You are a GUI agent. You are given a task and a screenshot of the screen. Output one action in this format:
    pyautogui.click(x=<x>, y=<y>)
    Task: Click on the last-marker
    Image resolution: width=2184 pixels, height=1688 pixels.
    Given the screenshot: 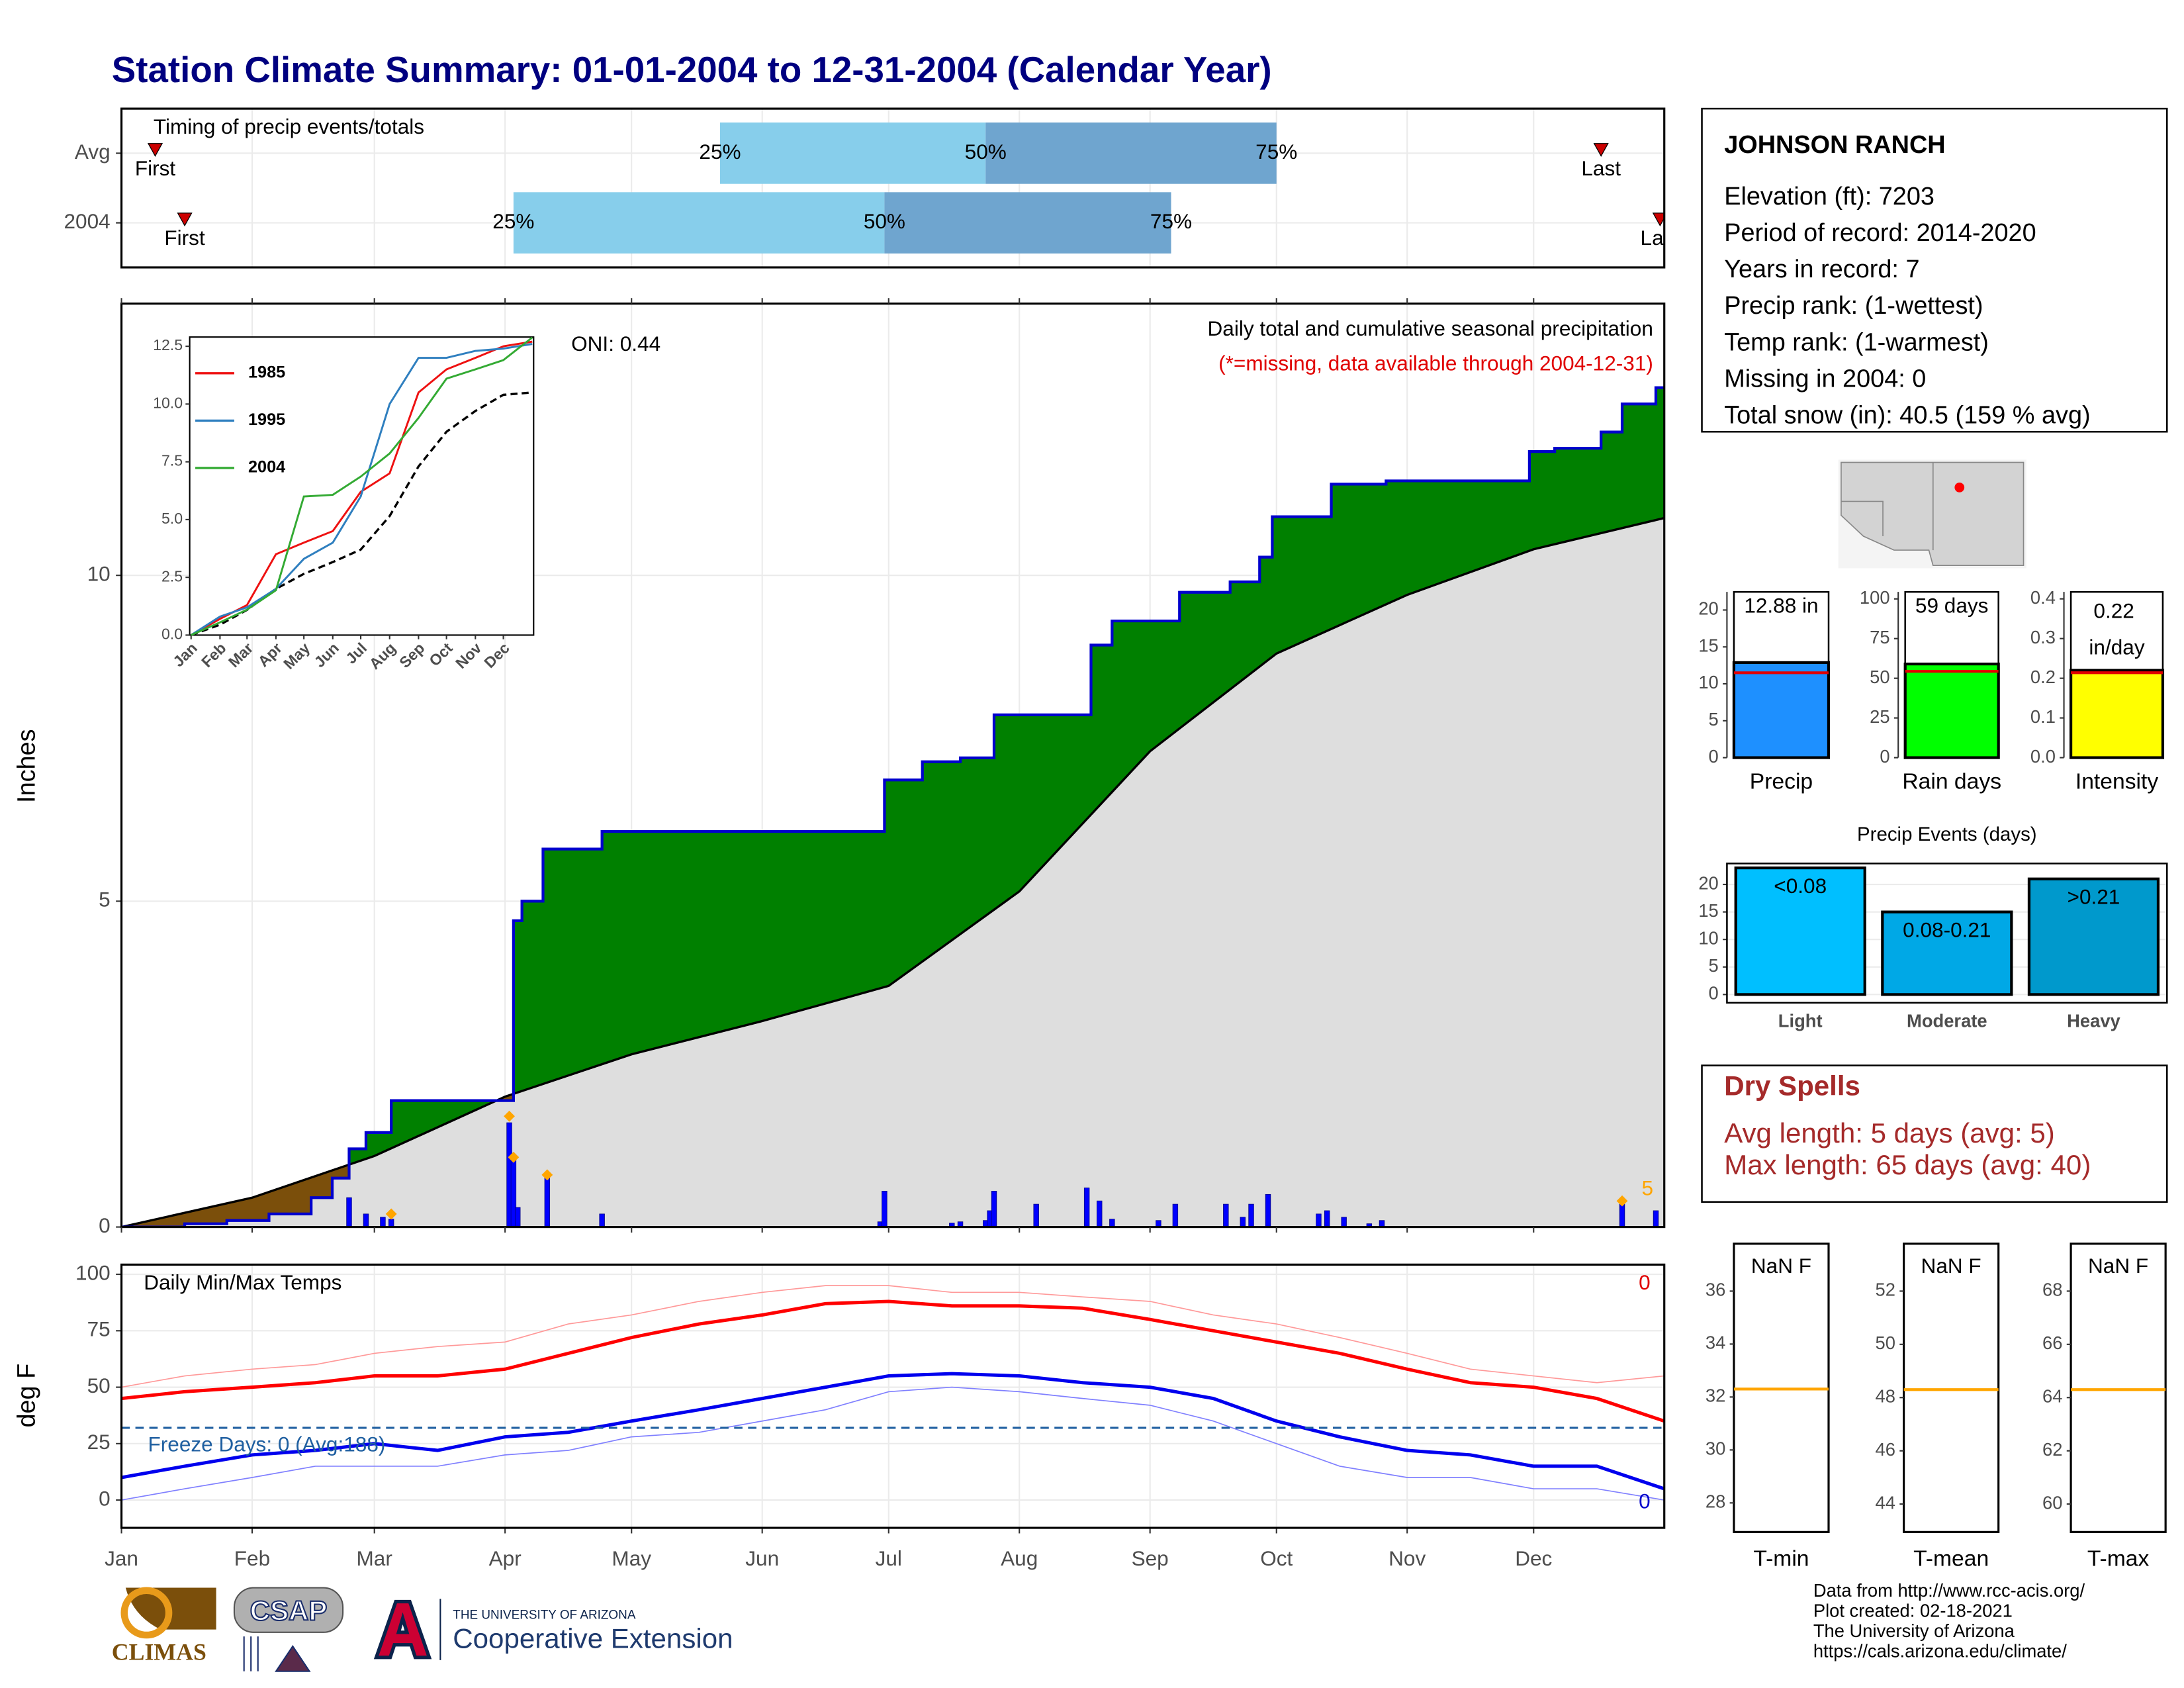 What is the action you would take?
    pyautogui.click(x=1601, y=150)
    